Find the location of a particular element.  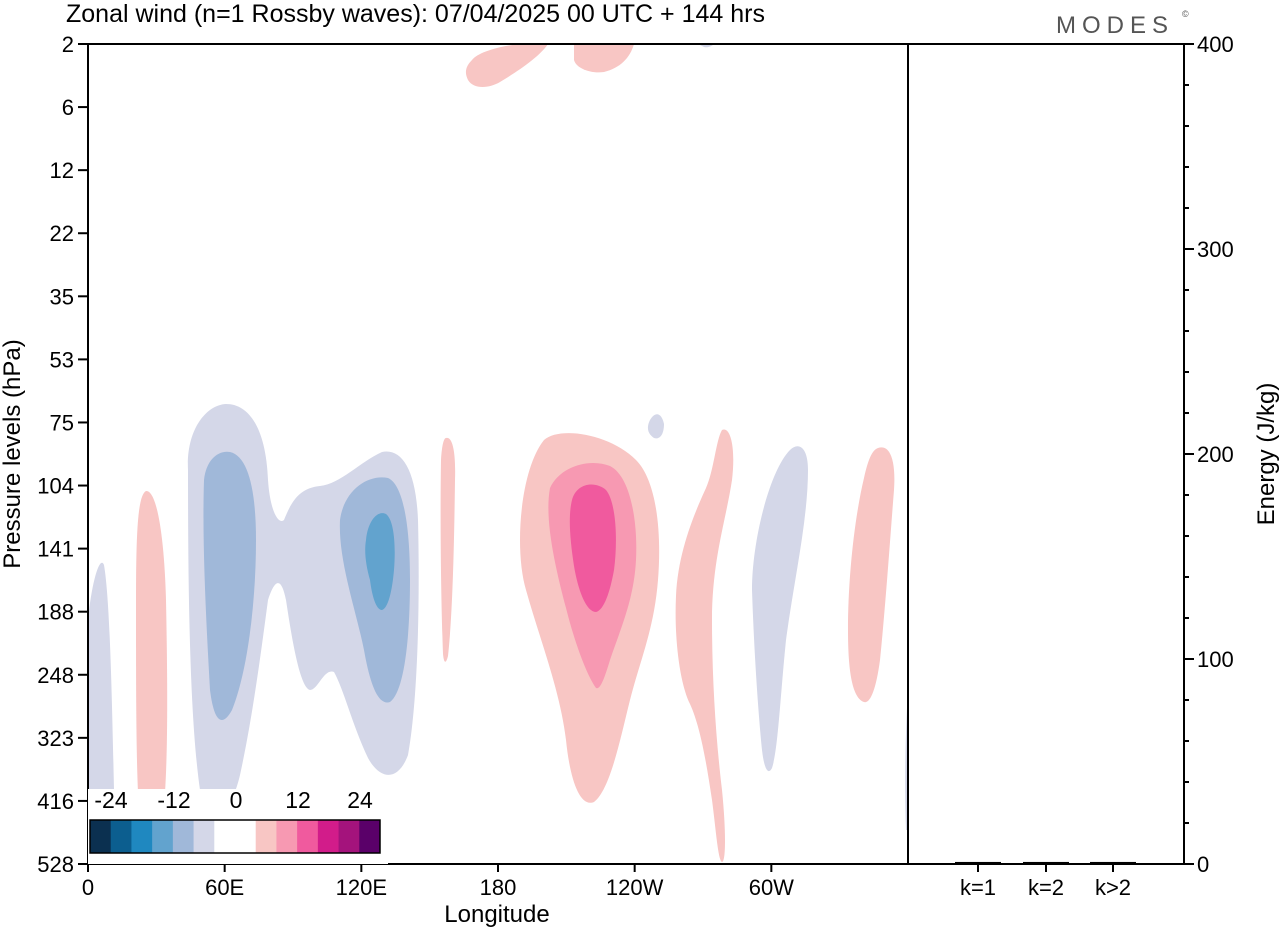

energy-category-label: k>2 is located at coordinates (1113, 887).